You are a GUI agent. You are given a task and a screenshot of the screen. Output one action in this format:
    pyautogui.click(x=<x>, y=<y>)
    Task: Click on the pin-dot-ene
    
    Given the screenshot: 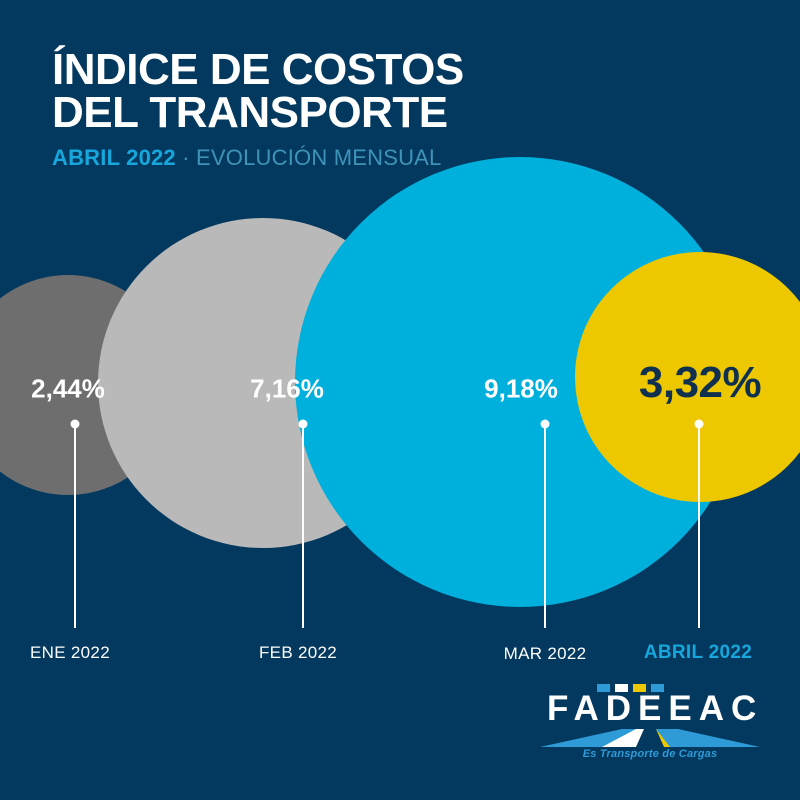 What is the action you would take?
    pyautogui.click(x=75, y=424)
    